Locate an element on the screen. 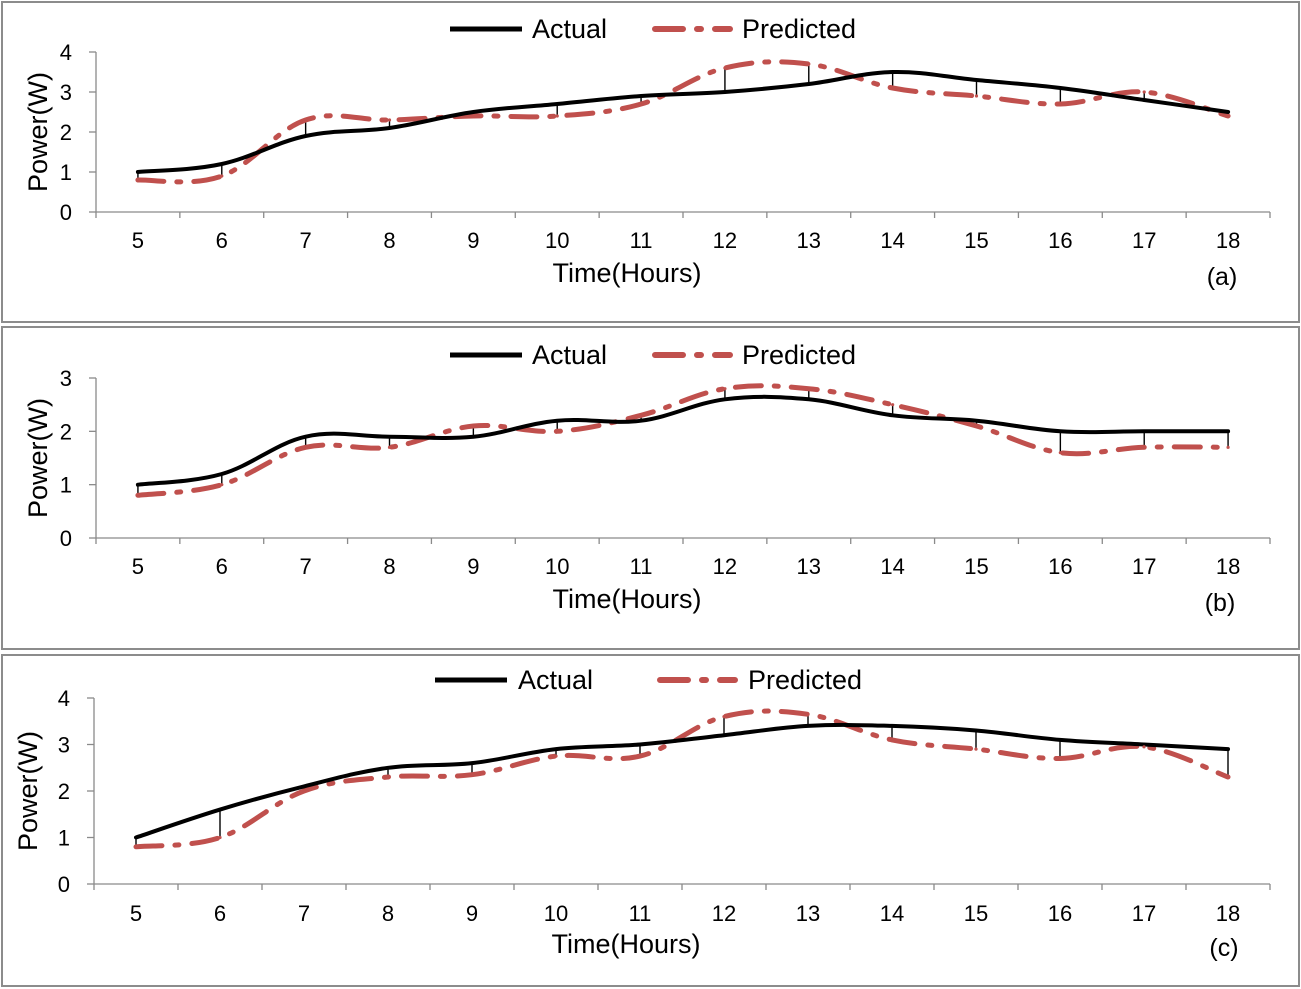  x-tick-label: 6 is located at coordinates (222, 566).